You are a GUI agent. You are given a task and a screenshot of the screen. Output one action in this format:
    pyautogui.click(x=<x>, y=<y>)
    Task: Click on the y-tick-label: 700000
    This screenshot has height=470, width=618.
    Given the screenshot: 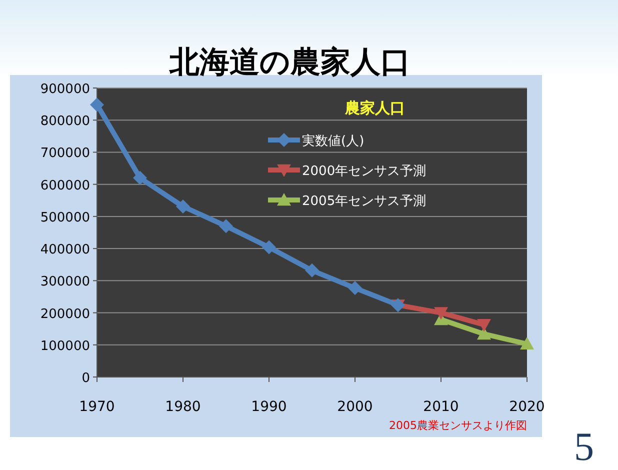 What is the action you would take?
    pyautogui.click(x=65, y=154)
    